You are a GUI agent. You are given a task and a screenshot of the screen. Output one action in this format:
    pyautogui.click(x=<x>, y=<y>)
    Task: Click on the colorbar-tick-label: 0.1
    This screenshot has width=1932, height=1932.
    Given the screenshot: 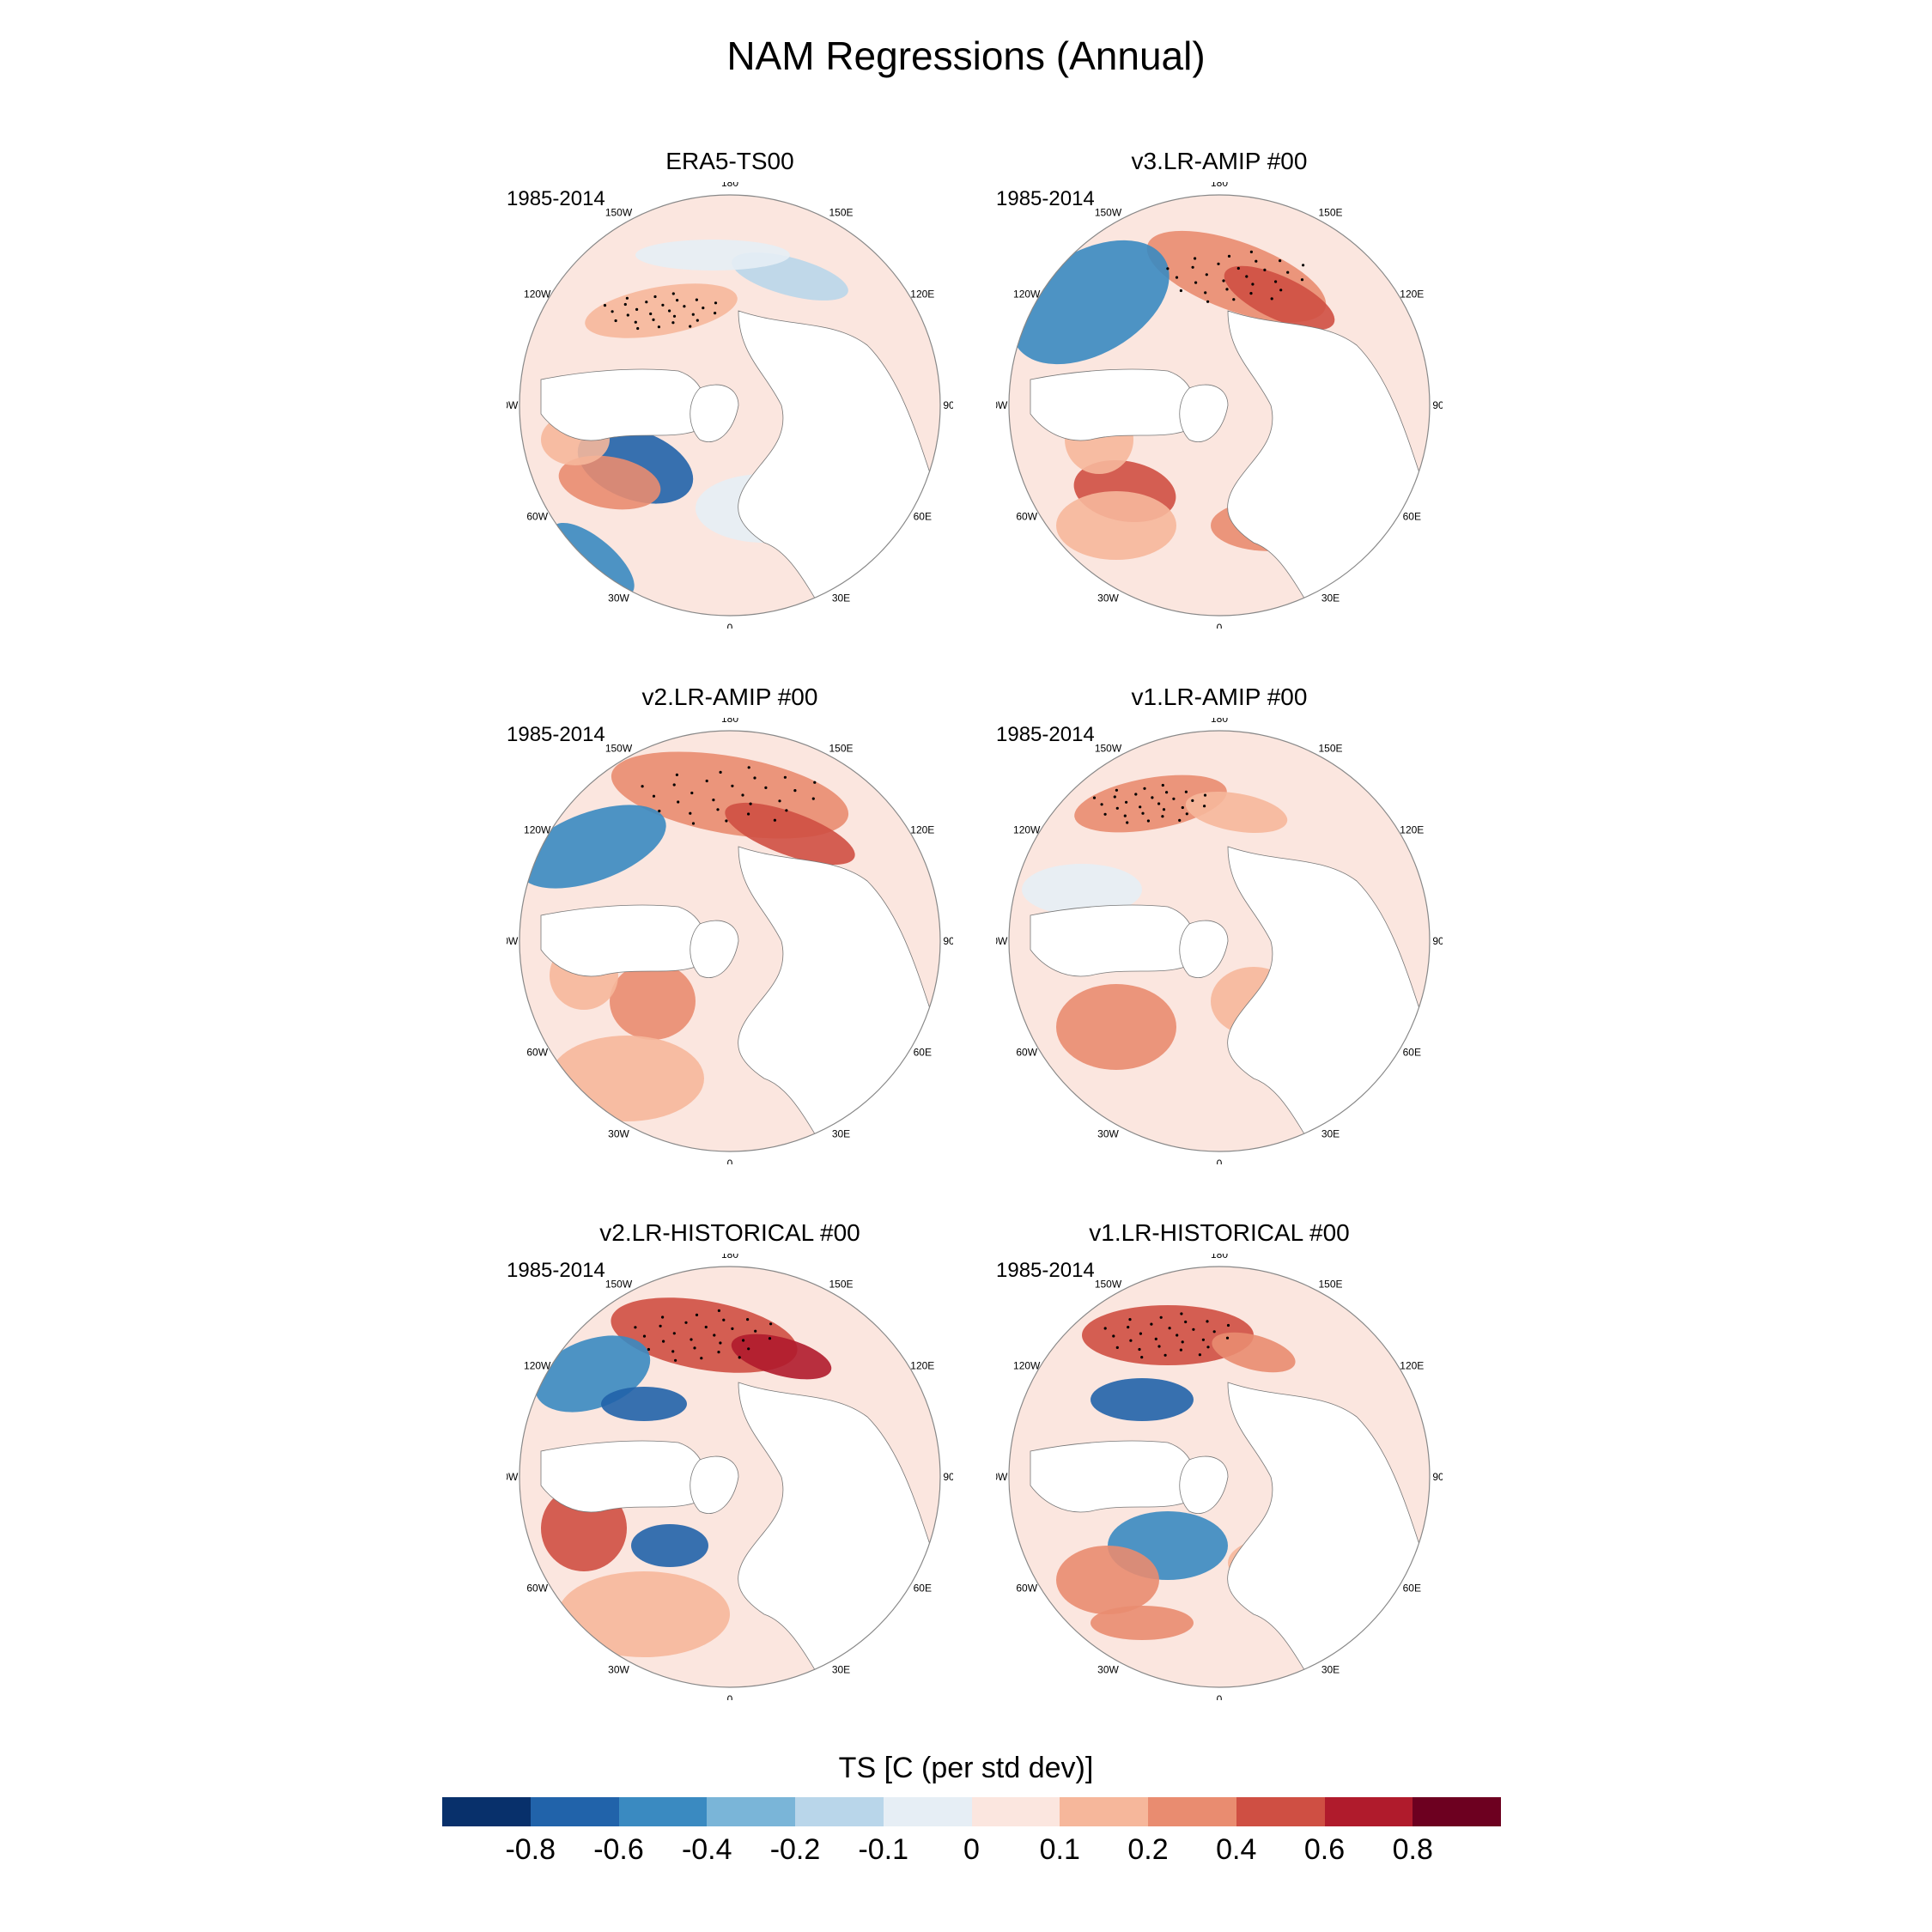 What is the action you would take?
    pyautogui.click(x=1060, y=1850)
    